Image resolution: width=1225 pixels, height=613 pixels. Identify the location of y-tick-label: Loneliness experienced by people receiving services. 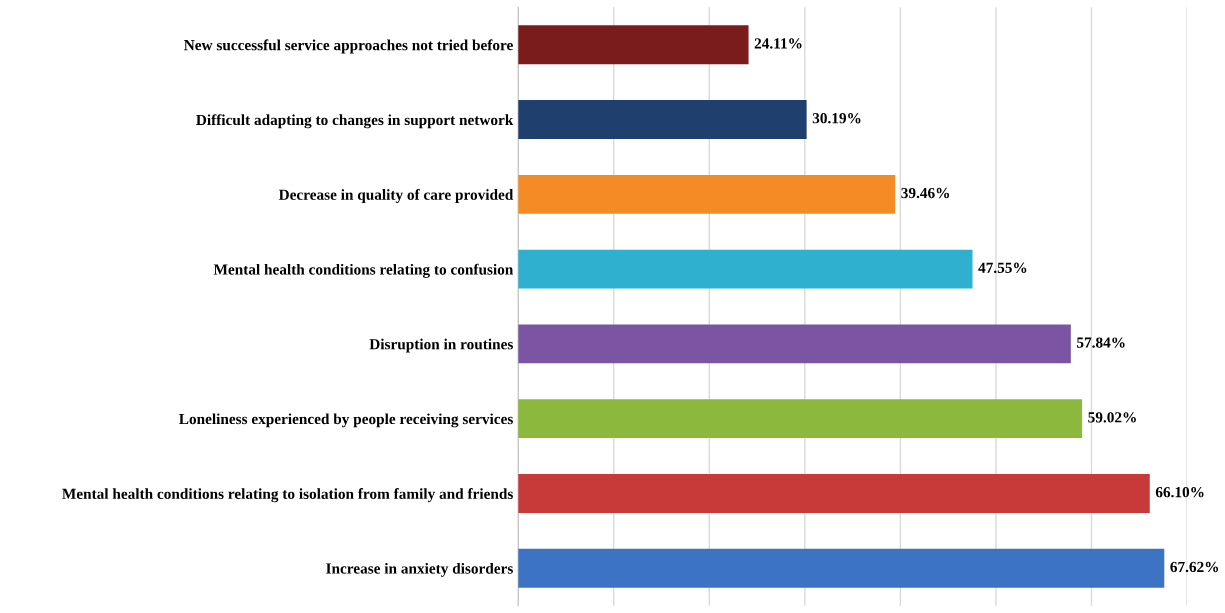
(346, 420).